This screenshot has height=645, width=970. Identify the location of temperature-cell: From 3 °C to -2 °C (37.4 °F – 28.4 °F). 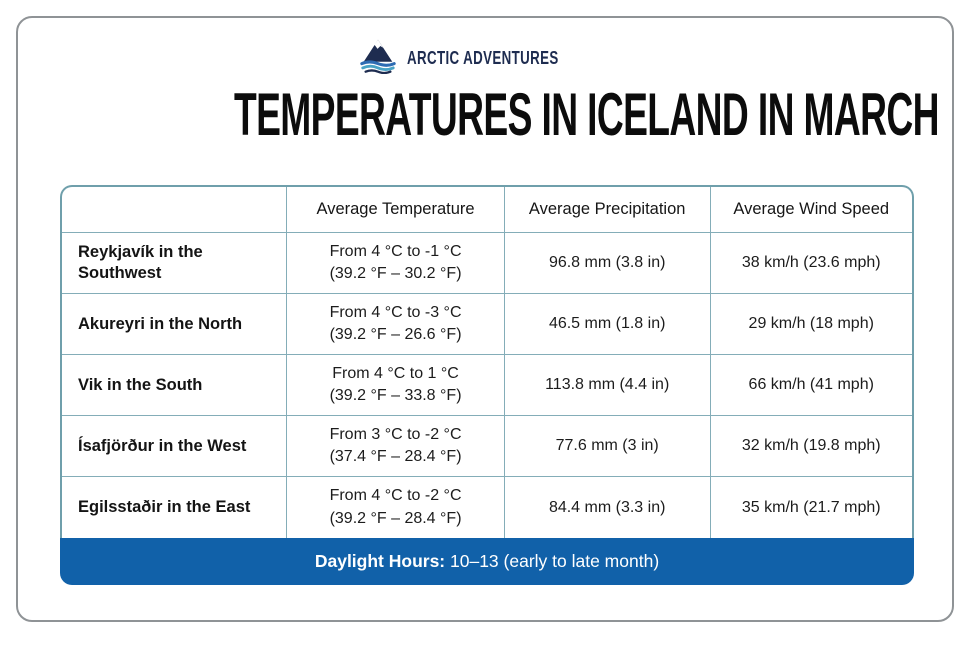
(396, 446).